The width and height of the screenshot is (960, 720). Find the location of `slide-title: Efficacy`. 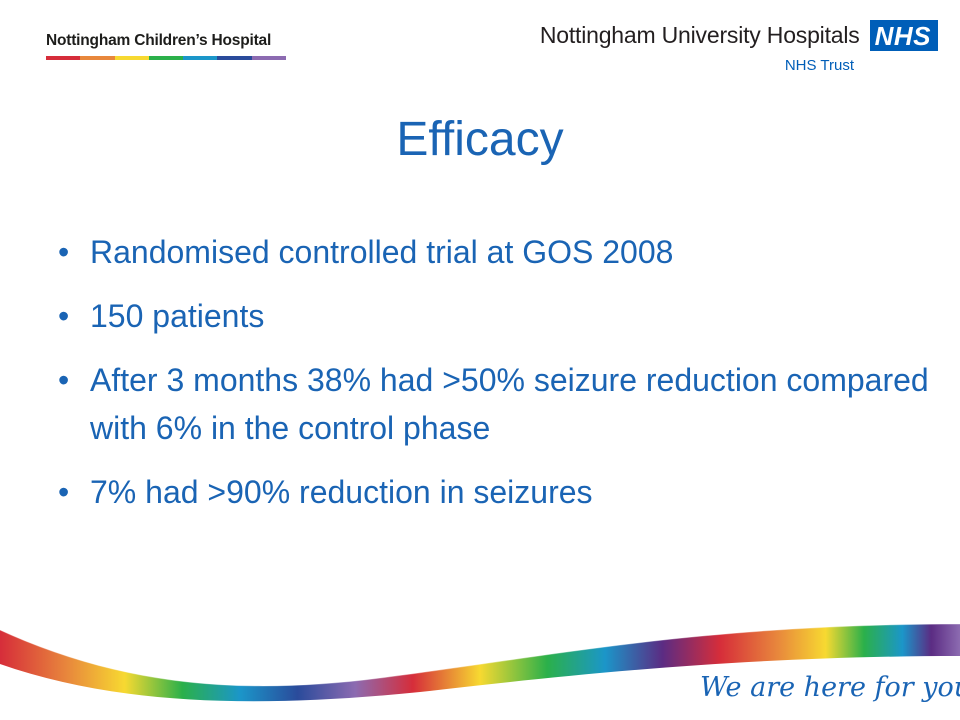

slide-title: Efficacy is located at coordinates (480, 139).